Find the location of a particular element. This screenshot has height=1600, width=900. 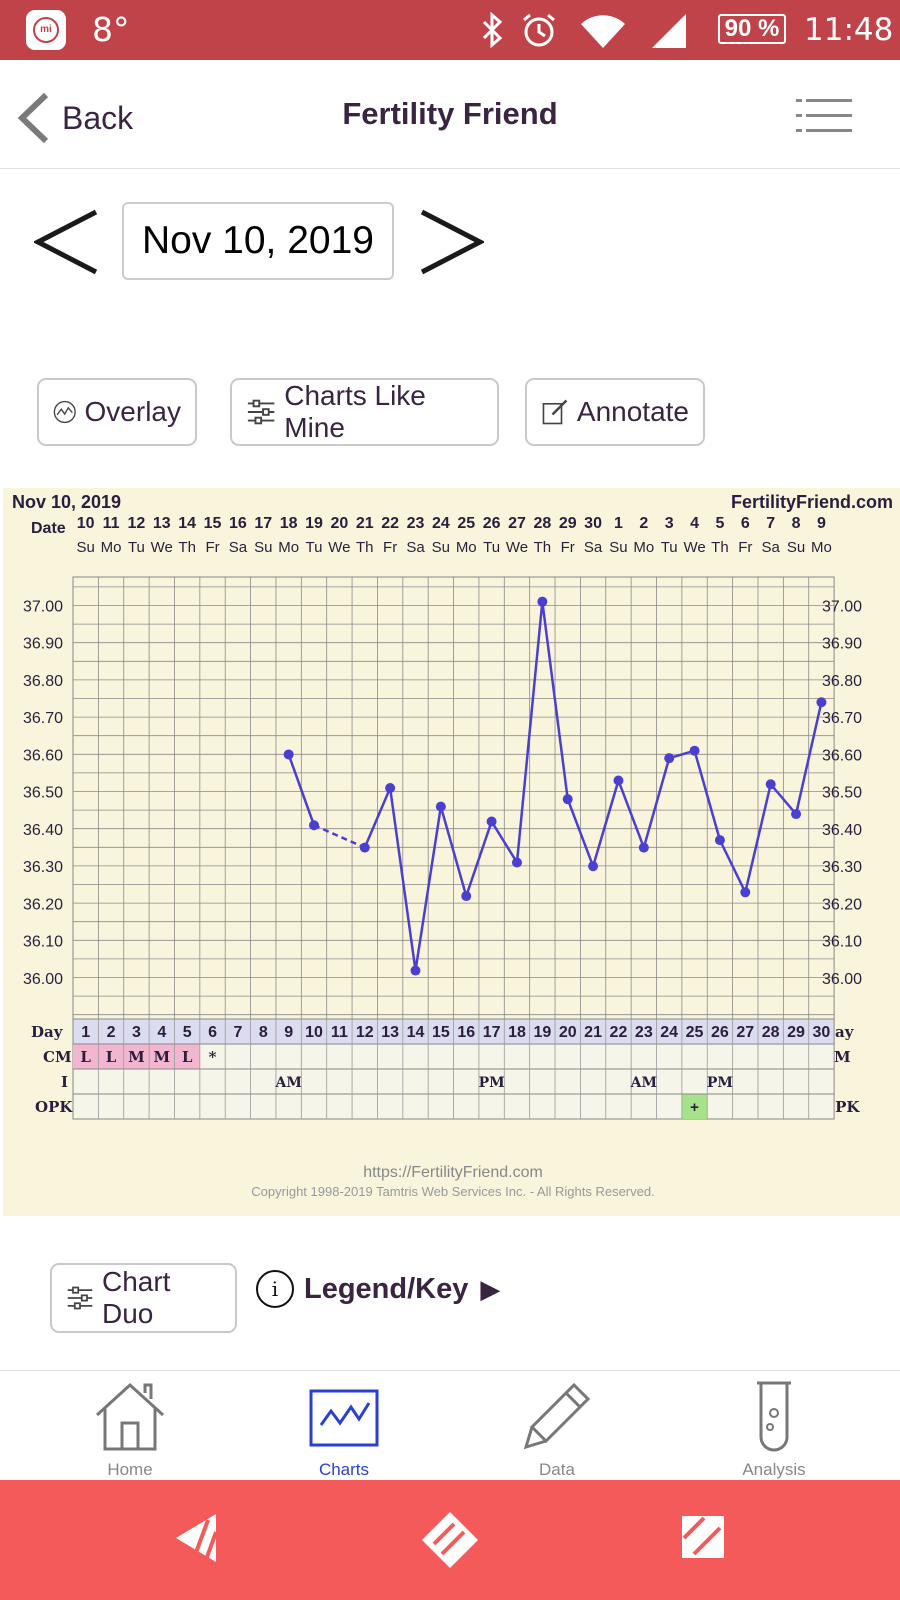

chart-duo-button: Chart Duo is located at coordinates (143, 1298).